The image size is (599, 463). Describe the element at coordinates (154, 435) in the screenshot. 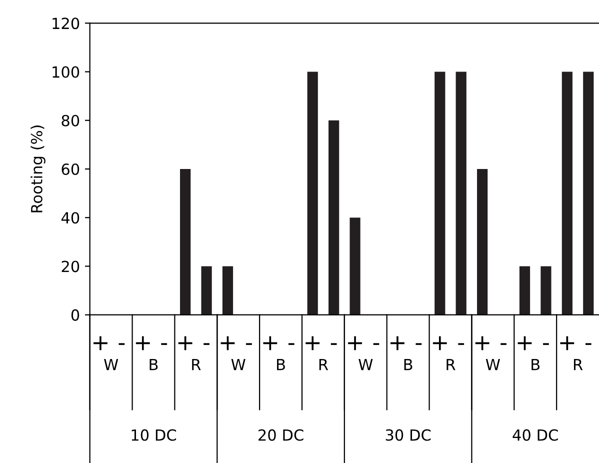

I see `text: 10 DC` at that location.